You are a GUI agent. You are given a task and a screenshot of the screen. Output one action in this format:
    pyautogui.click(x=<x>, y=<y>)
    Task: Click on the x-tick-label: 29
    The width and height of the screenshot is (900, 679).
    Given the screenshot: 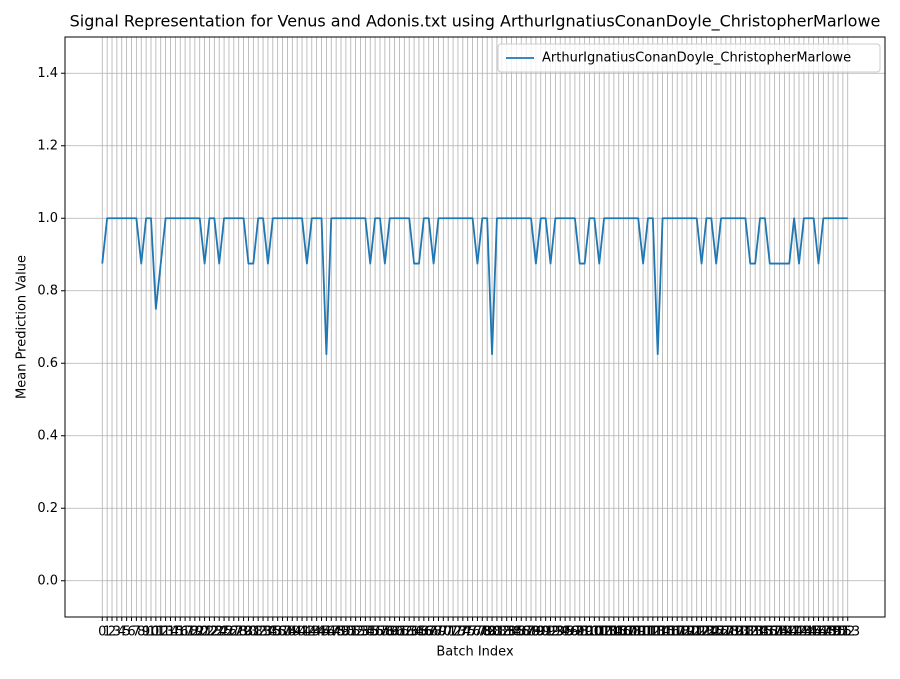 What is the action you would take?
    pyautogui.click(x=243, y=632)
    